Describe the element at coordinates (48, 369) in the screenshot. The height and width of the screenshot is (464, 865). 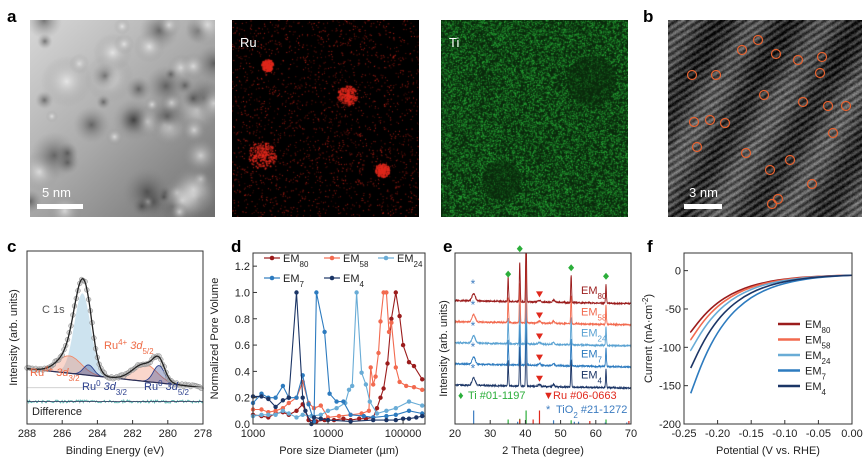
I see `annotation-ru4-3d32-sup: 4+` at that location.